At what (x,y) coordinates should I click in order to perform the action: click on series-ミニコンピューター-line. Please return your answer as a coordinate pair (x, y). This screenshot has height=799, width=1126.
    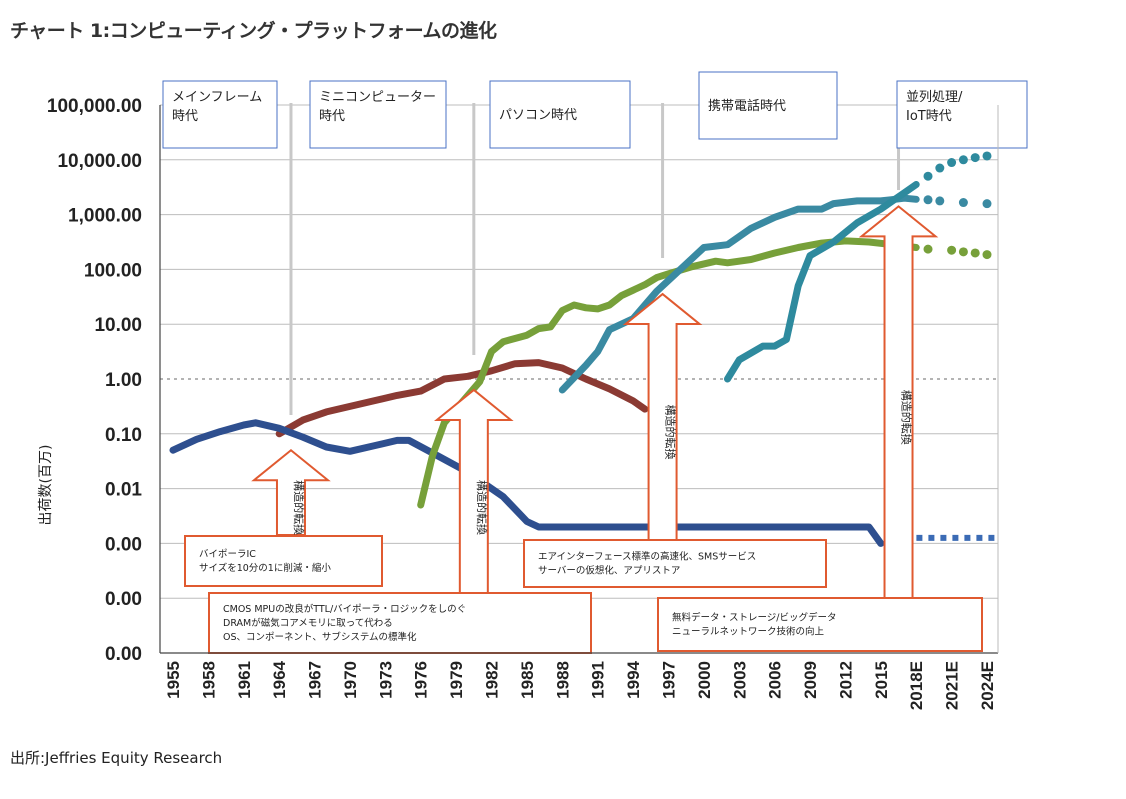
    Looking at the image, I should click on (462, 398).